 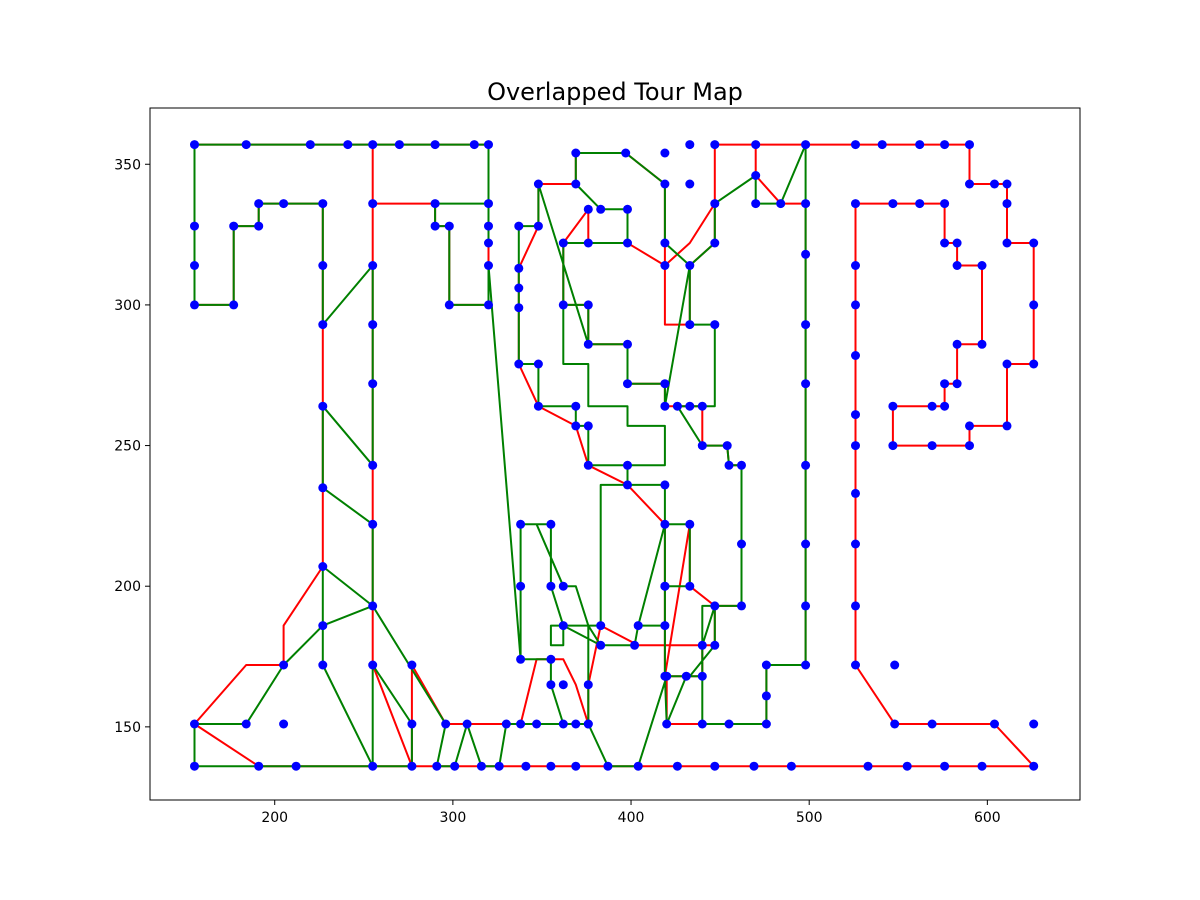 What do you see at coordinates (127, 587) in the screenshot?
I see `y-tick-label: 200` at bounding box center [127, 587].